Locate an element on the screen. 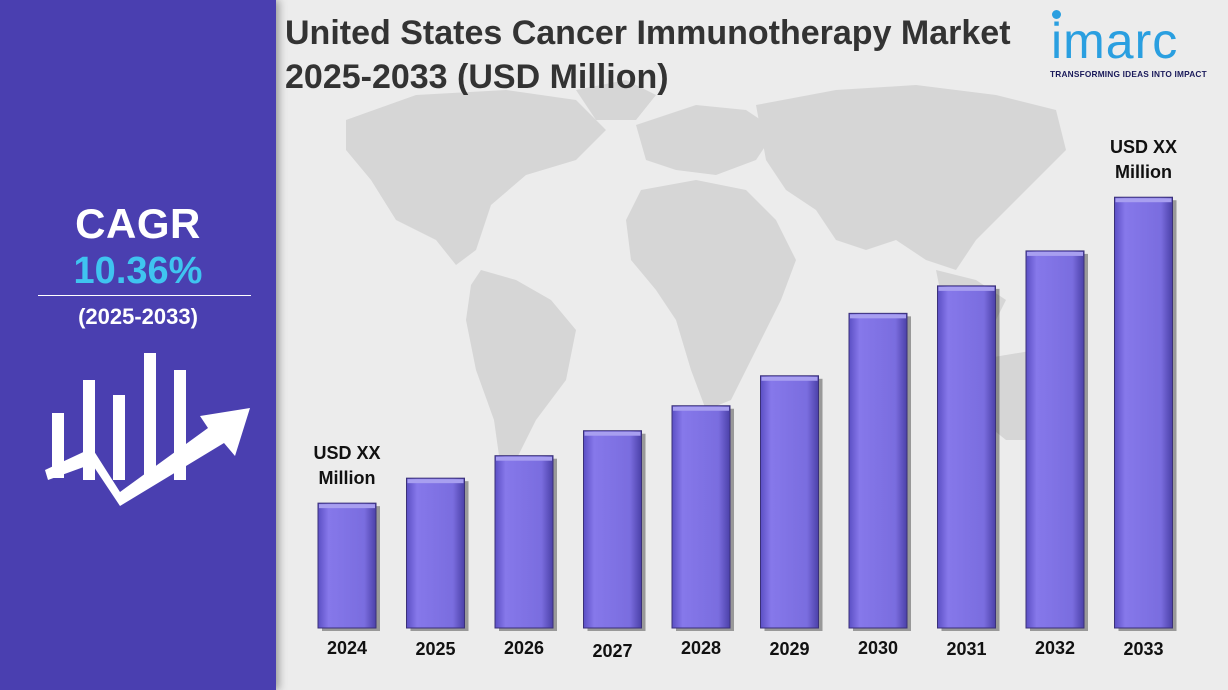  bar-cap-2030 is located at coordinates (878, 316).